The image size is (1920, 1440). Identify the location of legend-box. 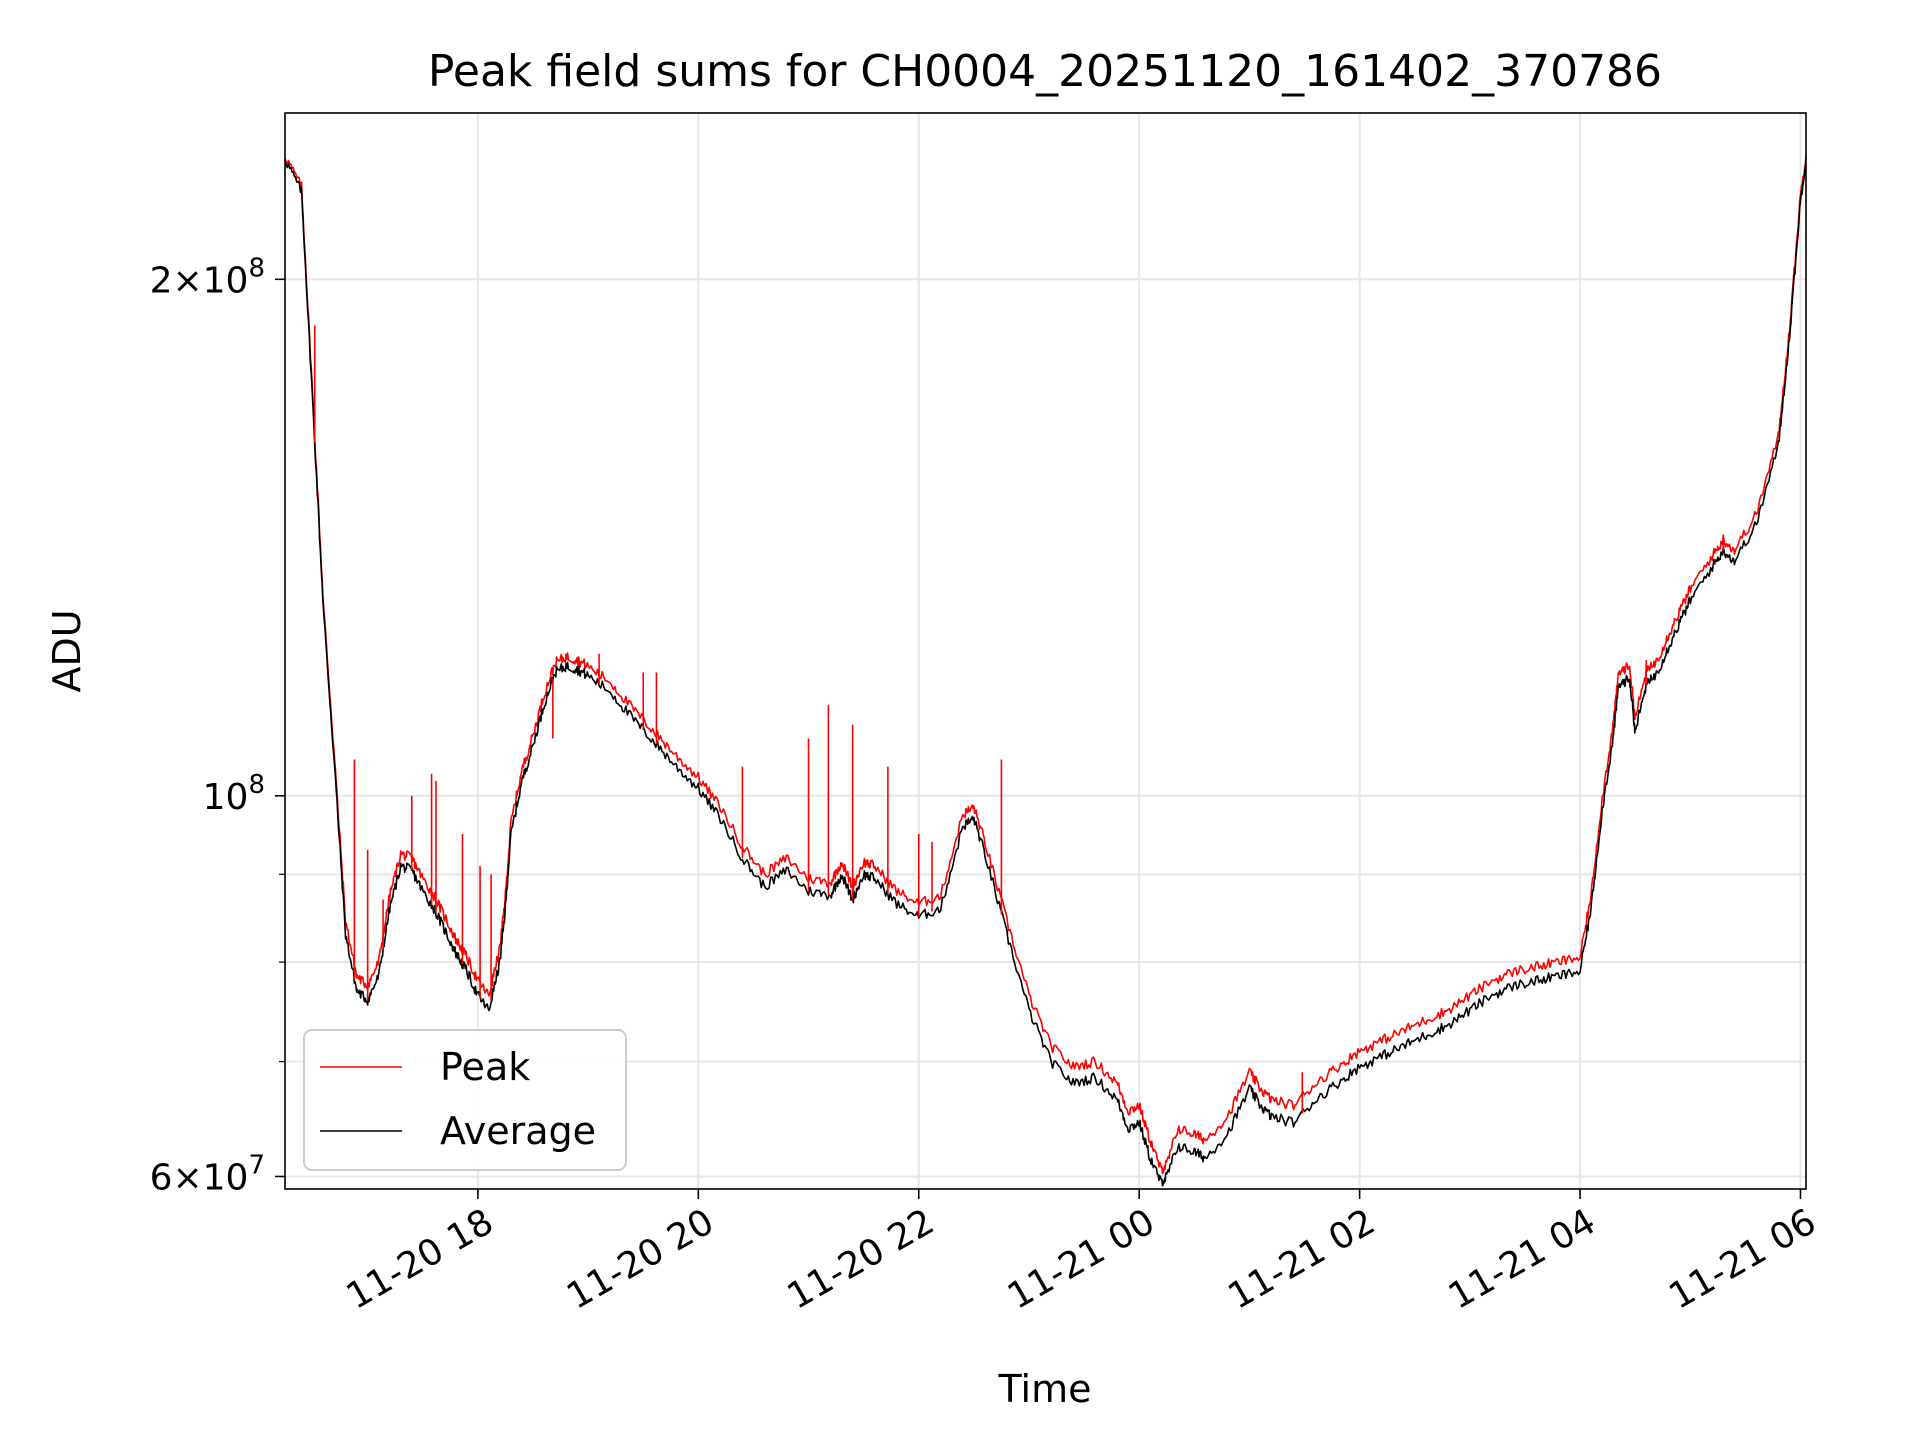
(465, 1100).